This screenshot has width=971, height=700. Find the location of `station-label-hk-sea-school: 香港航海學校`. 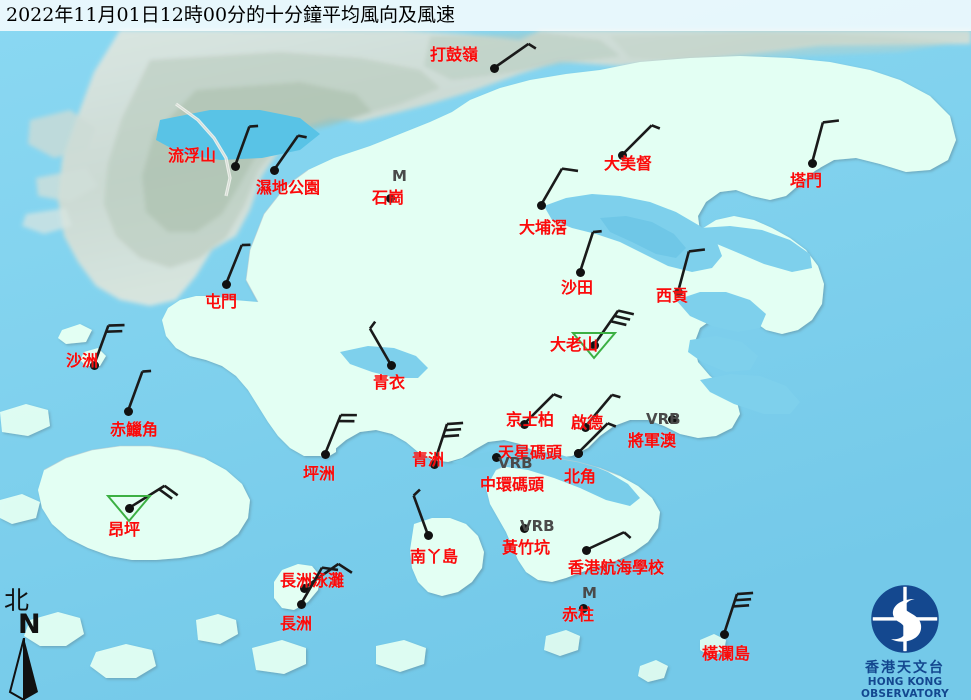

station-label-hk-sea-school: 香港航海學校 is located at coordinates (616, 567).